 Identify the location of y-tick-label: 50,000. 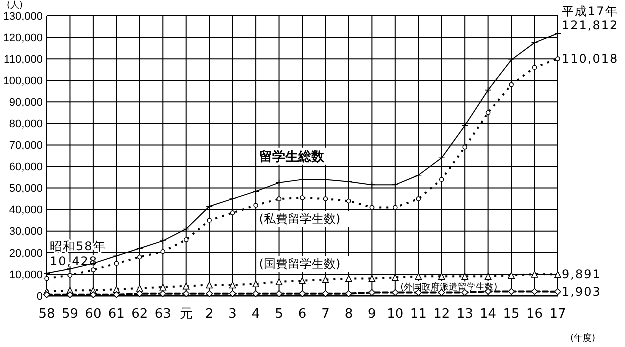
(26, 189).